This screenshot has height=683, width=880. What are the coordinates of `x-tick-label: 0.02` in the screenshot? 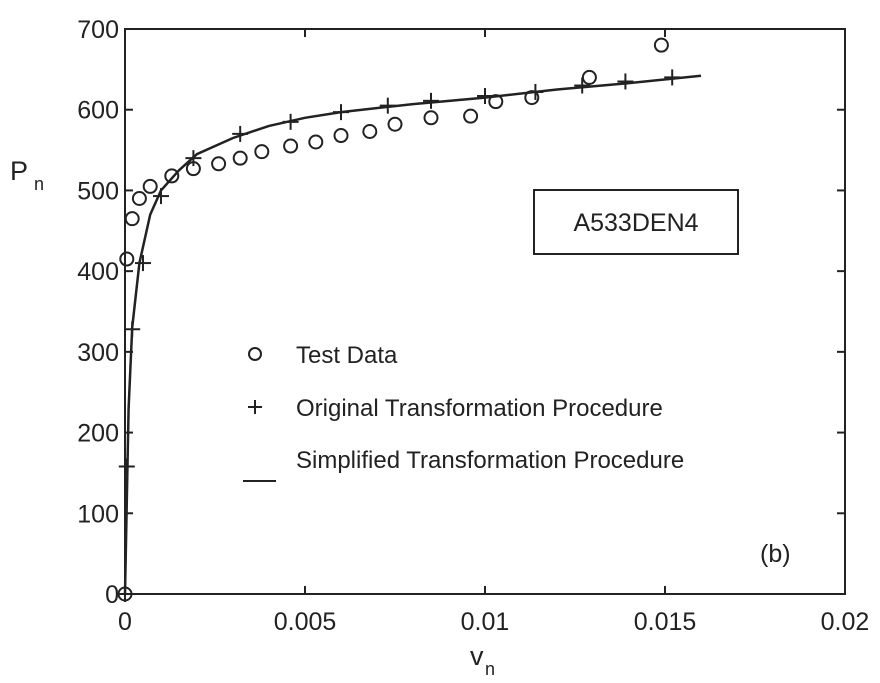 It's located at (845, 622).